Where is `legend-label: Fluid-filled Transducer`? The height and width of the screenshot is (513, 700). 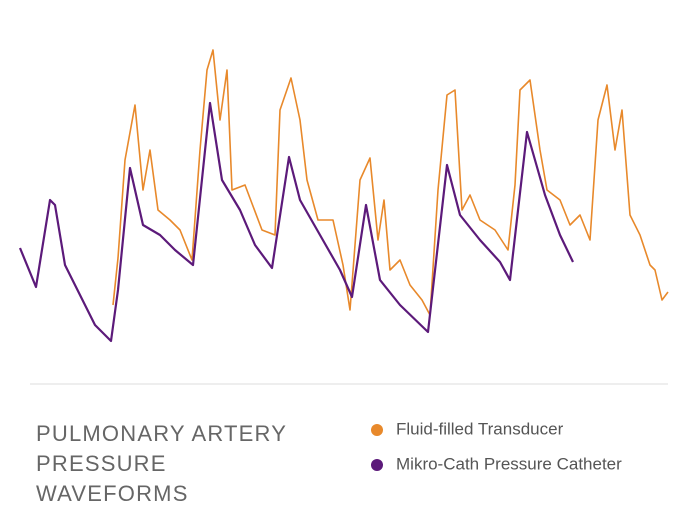
legend-label: Fluid-filled Transducer is located at coordinates (480, 428).